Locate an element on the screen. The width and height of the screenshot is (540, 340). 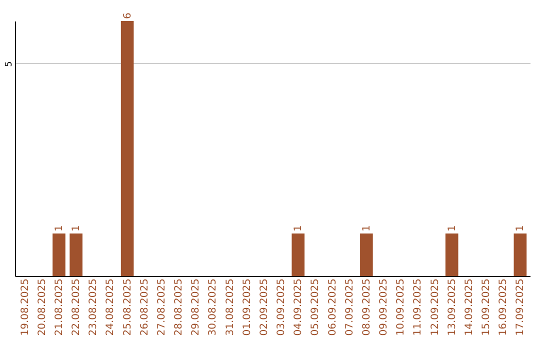
x-tick-label: 21.08.2025 is located at coordinates (59, 307).